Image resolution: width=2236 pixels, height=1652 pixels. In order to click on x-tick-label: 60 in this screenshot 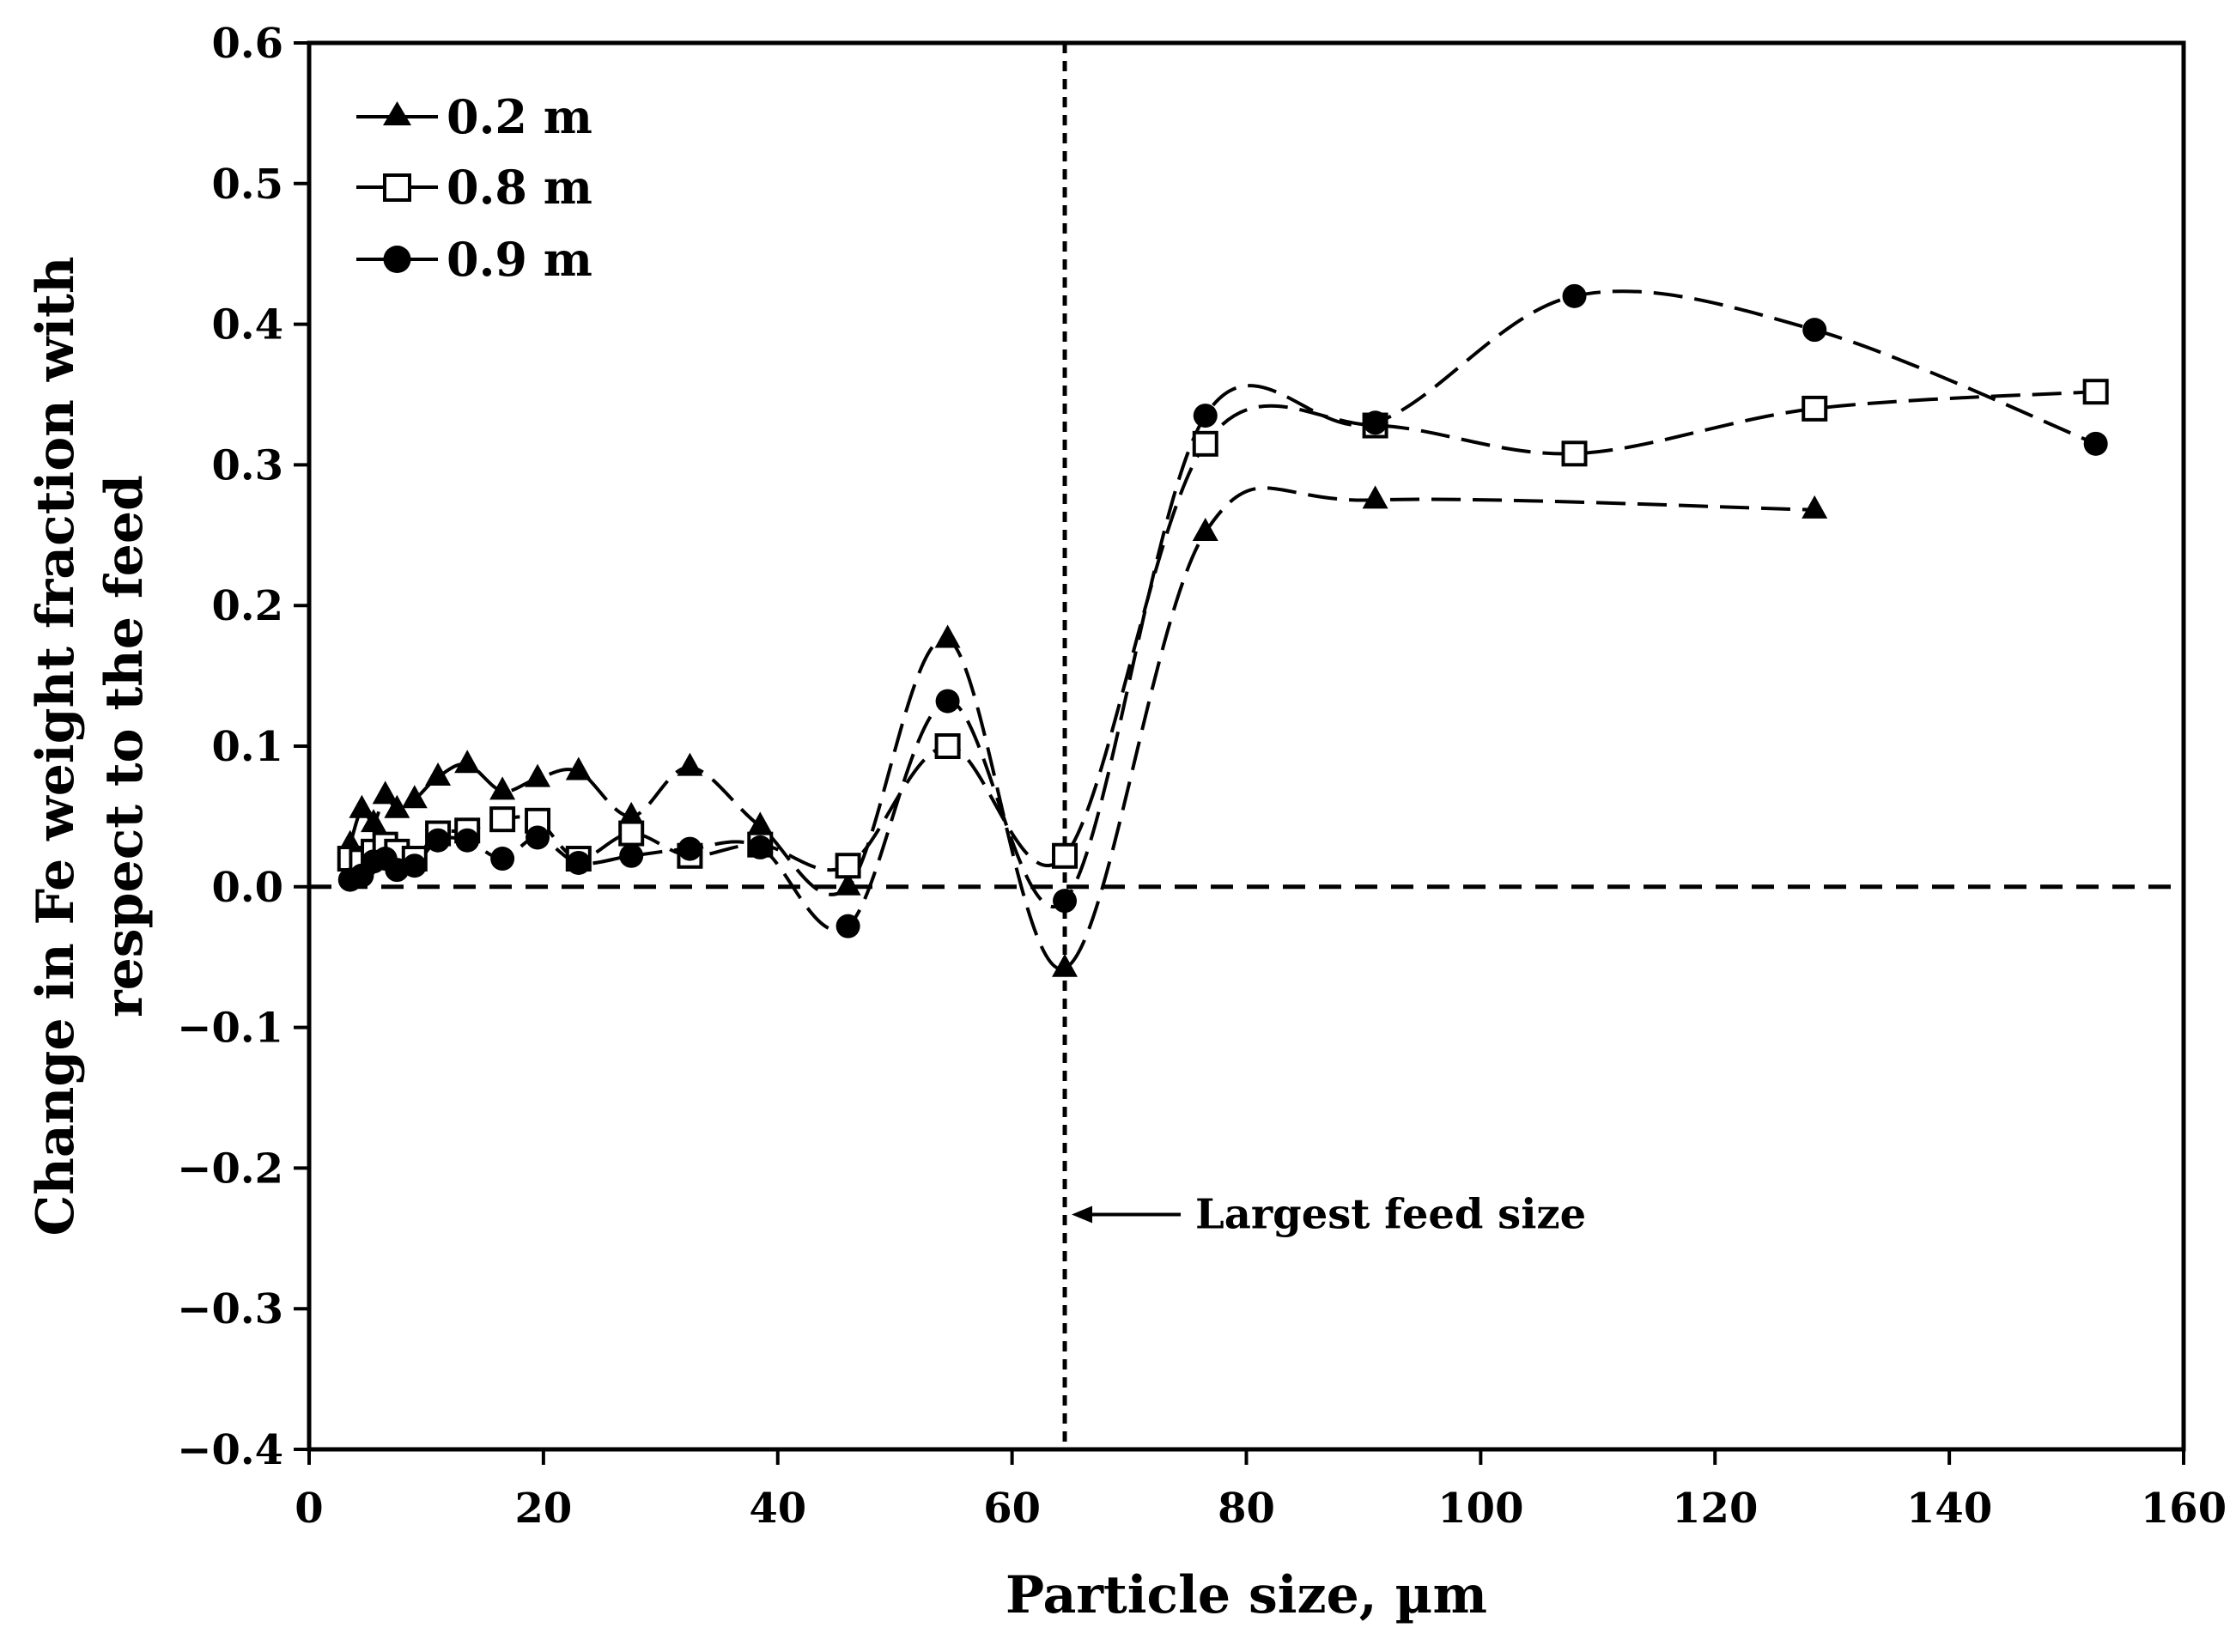, I will do `click(1012, 1509)`.